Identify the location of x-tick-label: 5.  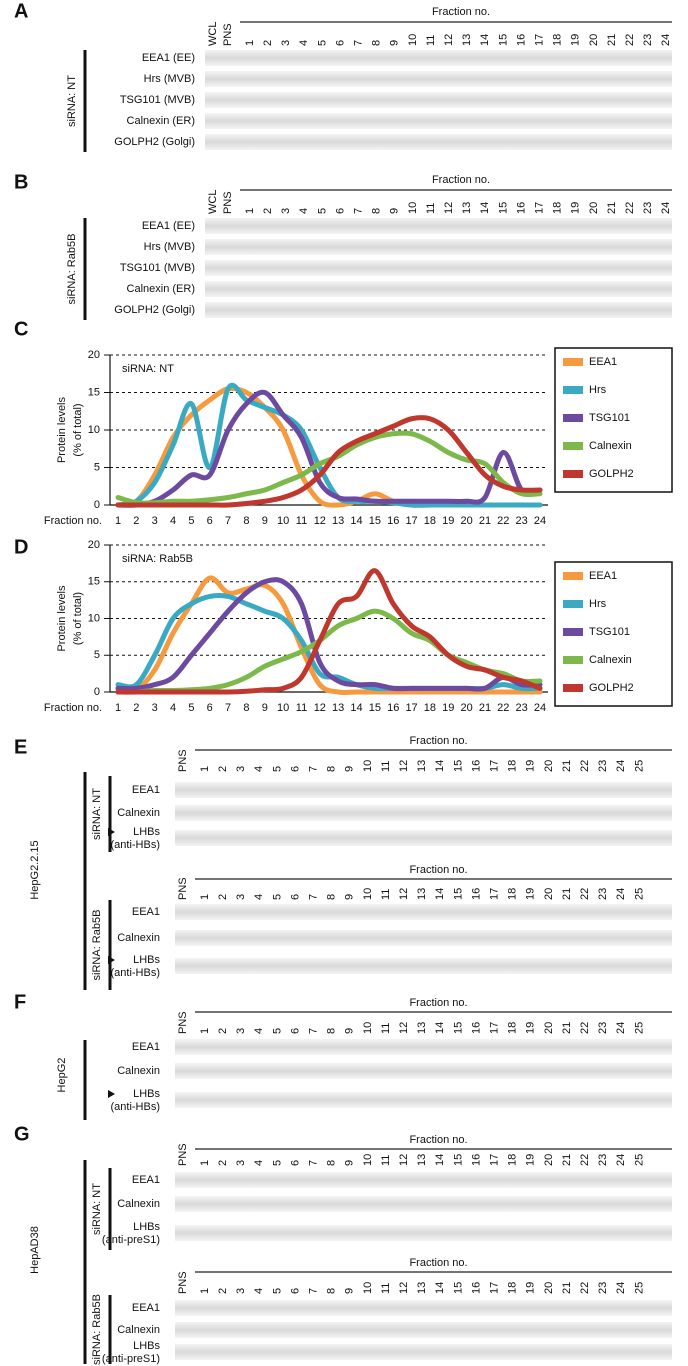
(191, 521).